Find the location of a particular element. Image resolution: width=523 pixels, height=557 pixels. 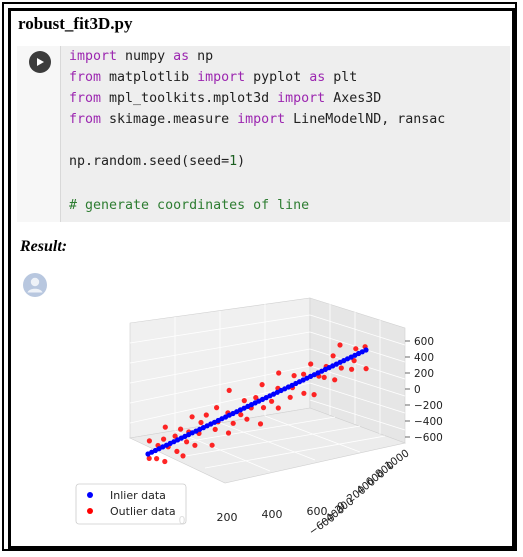

z-tick-label: −400 is located at coordinates (428, 422).